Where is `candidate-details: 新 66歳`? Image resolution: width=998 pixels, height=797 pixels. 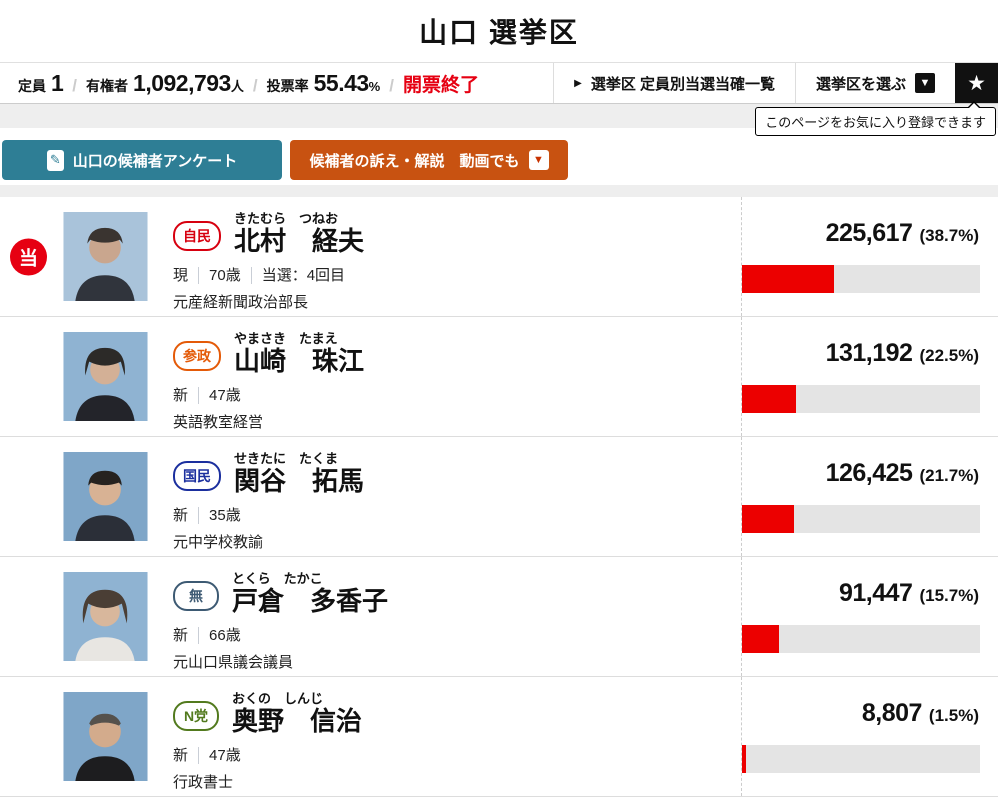 candidate-details: 新 66歳 is located at coordinates (280, 634).